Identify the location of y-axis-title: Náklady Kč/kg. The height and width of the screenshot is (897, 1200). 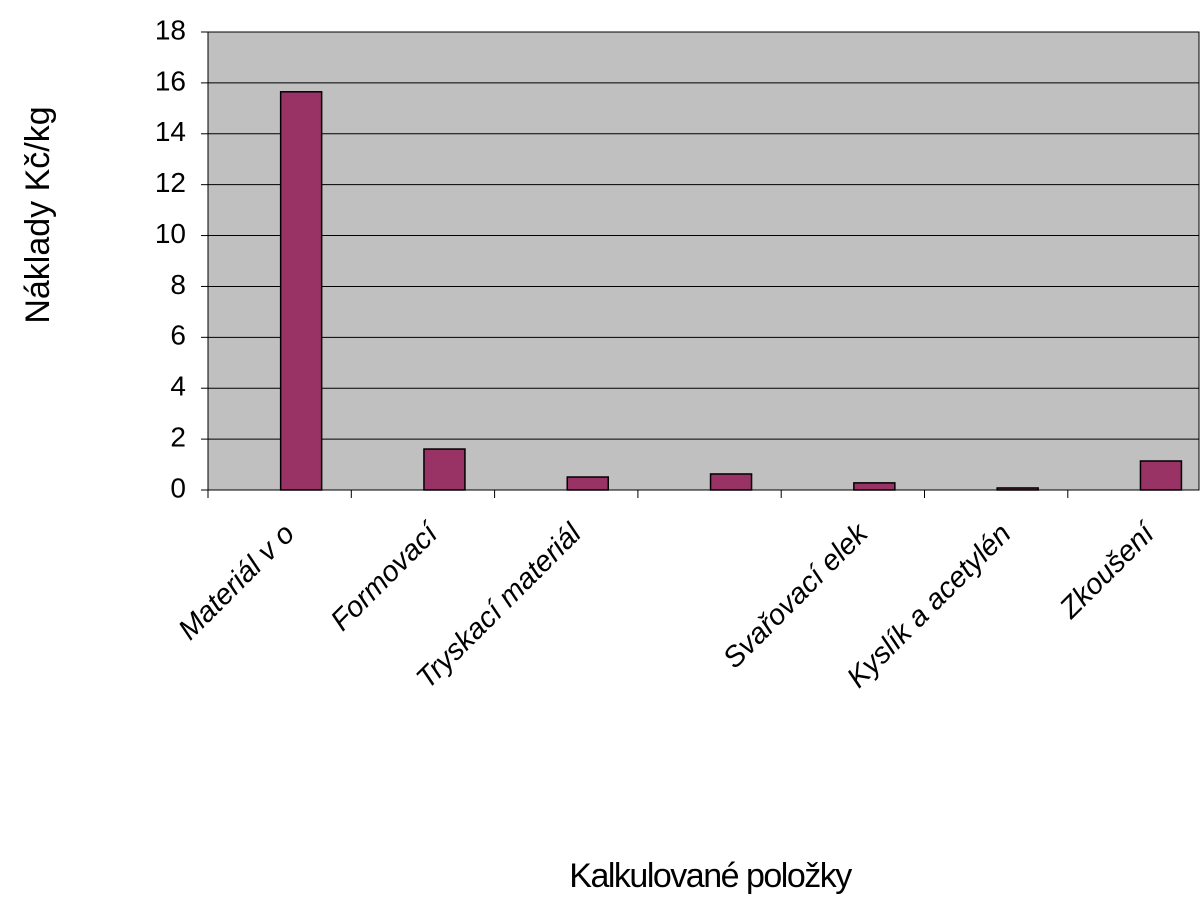
(38, 214).